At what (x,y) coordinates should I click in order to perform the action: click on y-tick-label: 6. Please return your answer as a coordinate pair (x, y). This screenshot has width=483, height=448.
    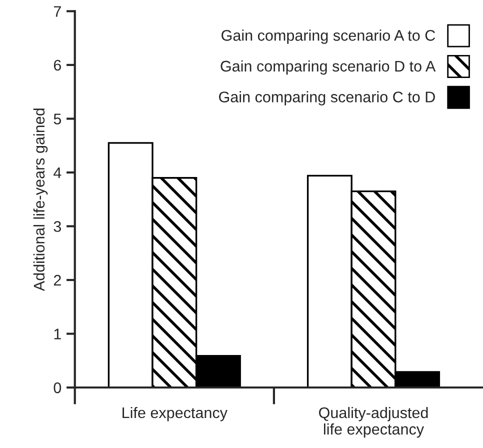
    Looking at the image, I should click on (57, 65).